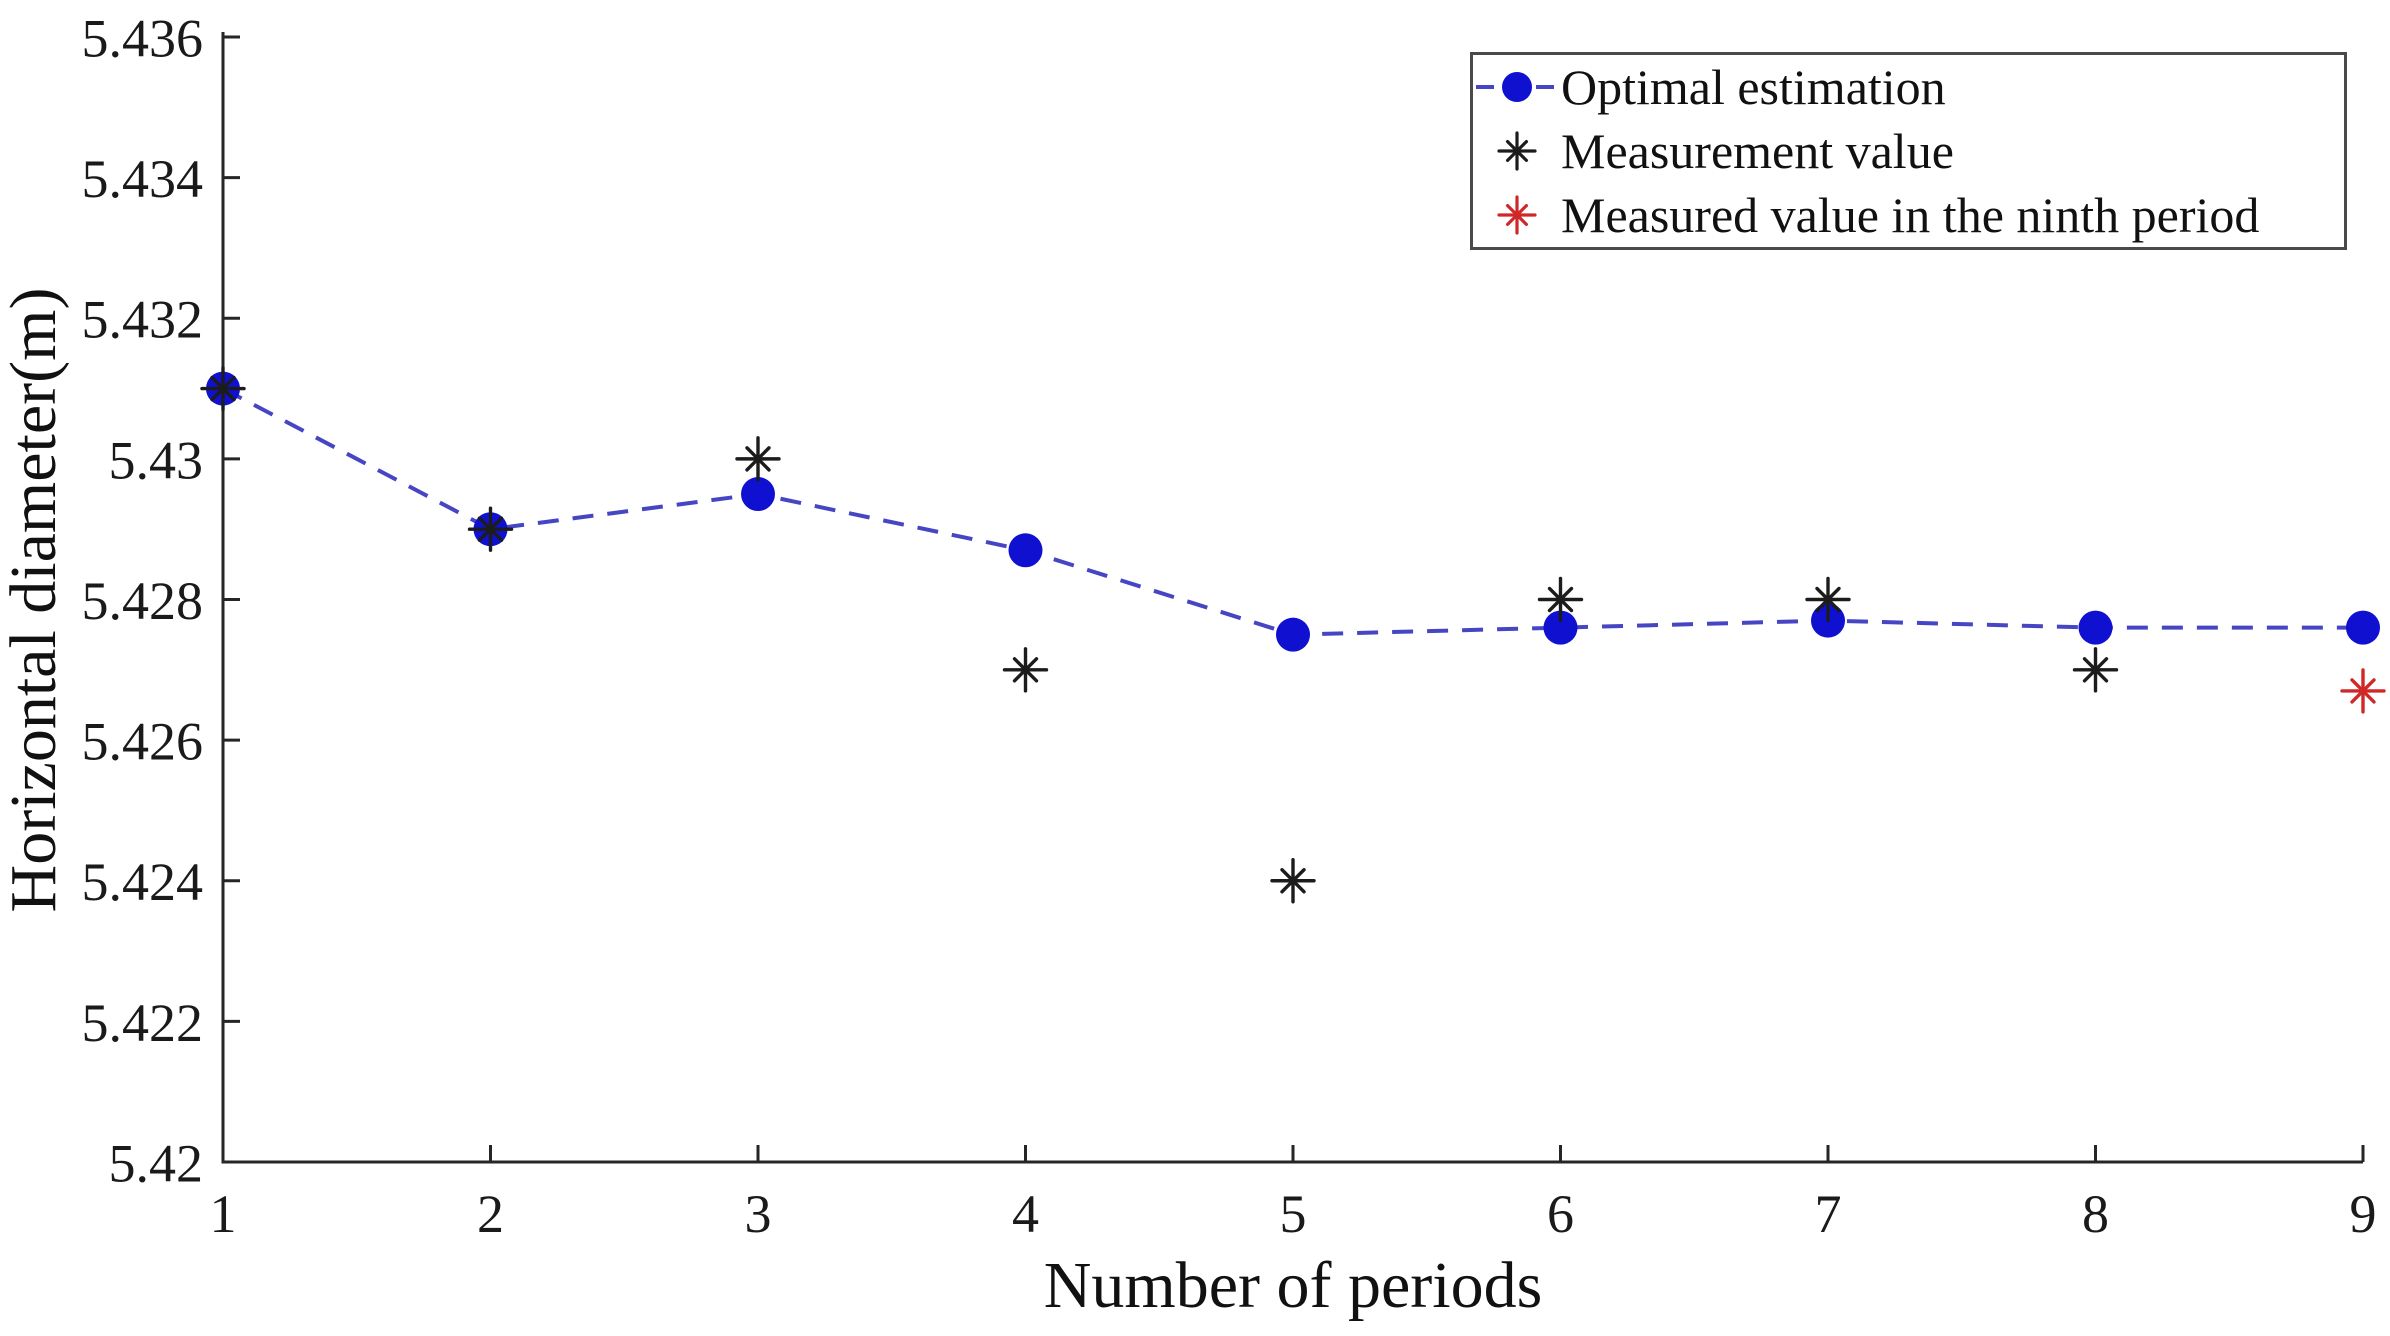  I want to click on svg-text: 6, so click(1560, 1214).